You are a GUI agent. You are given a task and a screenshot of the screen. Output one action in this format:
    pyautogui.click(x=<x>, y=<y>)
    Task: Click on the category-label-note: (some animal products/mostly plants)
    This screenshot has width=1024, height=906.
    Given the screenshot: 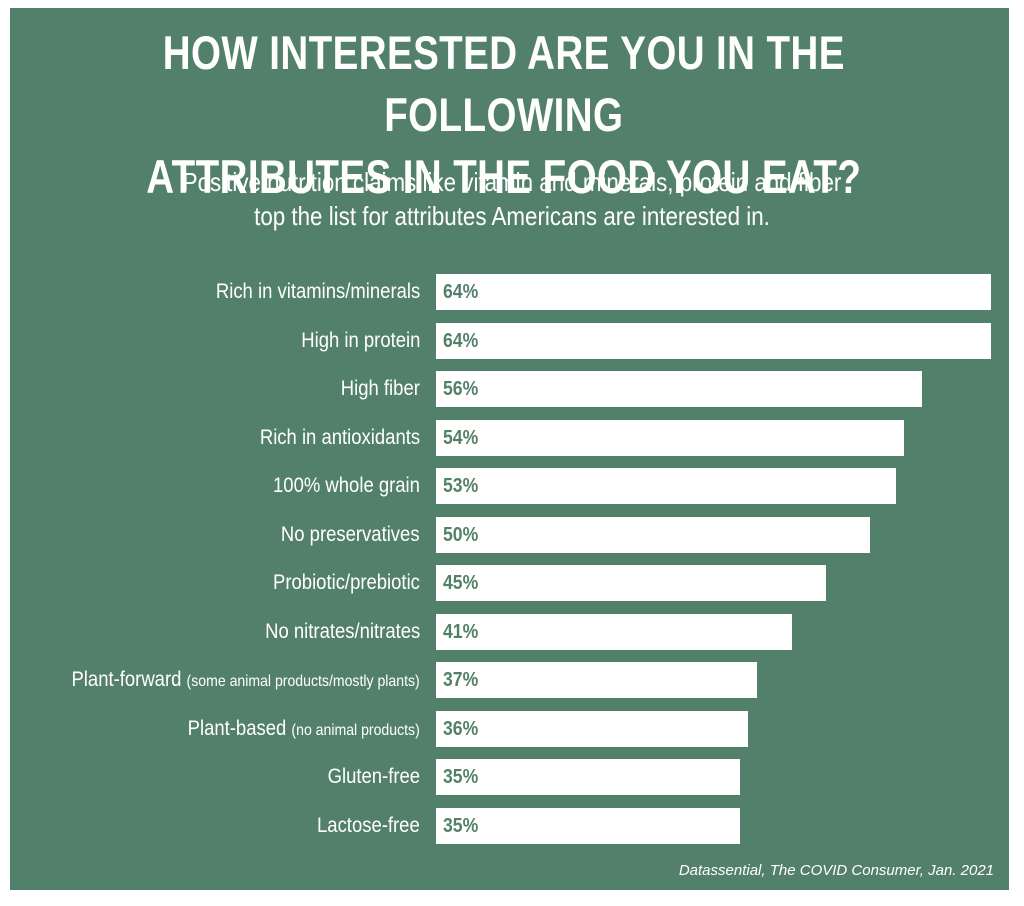 What is the action you would take?
    pyautogui.click(x=303, y=681)
    